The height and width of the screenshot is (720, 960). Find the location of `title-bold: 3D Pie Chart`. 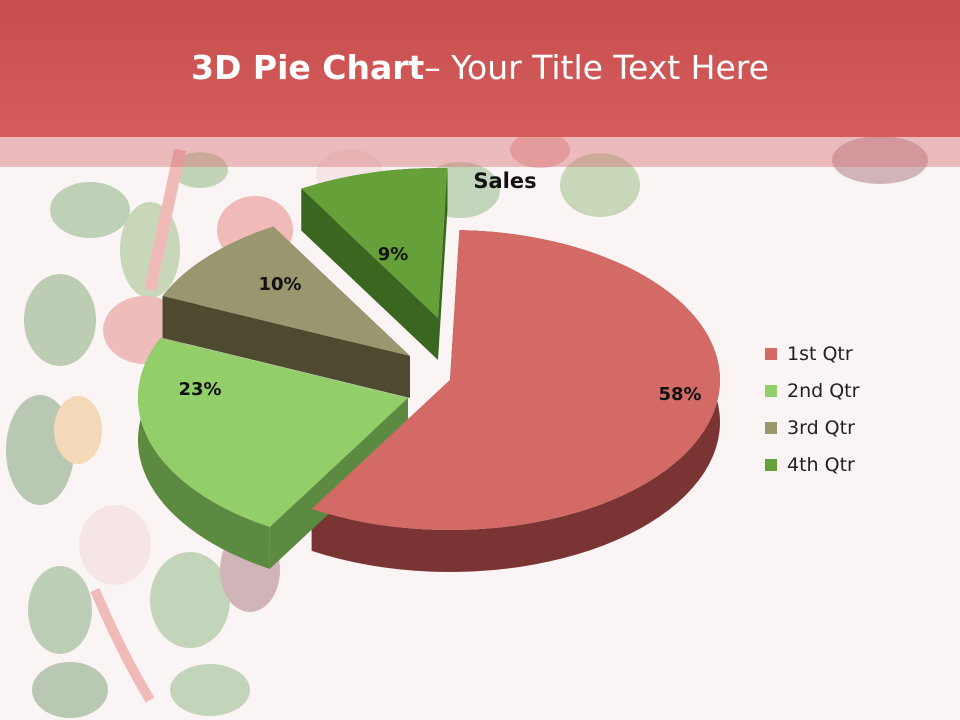

title-bold: 3D Pie Chart is located at coordinates (308, 67).